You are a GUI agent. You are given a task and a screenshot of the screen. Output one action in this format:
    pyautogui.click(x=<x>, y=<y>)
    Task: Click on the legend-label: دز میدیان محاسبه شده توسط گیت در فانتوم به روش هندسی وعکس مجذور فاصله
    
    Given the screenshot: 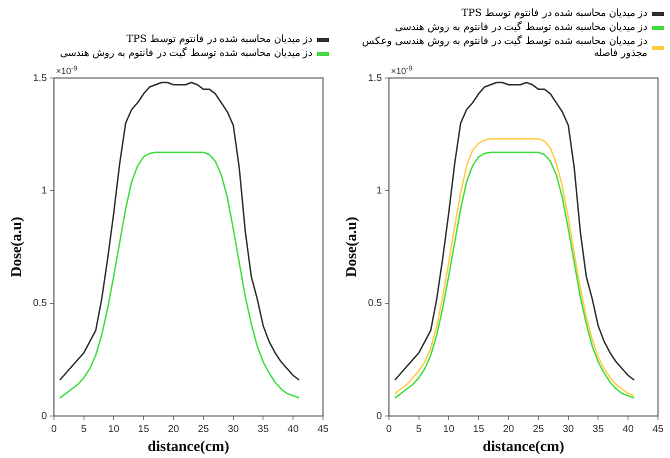 What is the action you would take?
    pyautogui.click(x=504, y=48)
    